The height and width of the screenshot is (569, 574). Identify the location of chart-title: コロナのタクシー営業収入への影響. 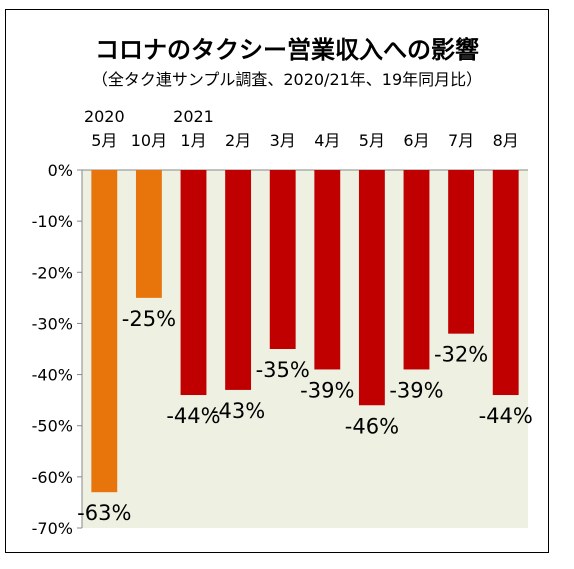
(287, 50).